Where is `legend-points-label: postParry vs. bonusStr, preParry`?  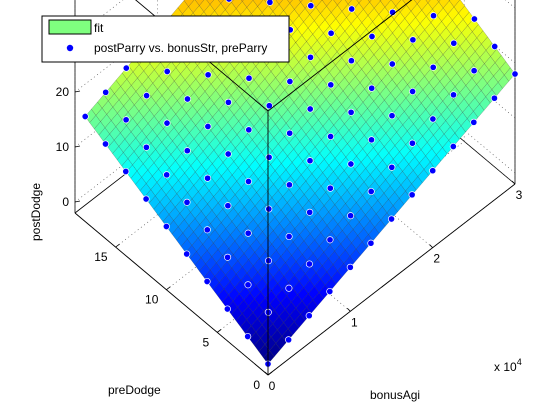 legend-points-label: postParry vs. bonusStr, preParry is located at coordinates (180, 48).